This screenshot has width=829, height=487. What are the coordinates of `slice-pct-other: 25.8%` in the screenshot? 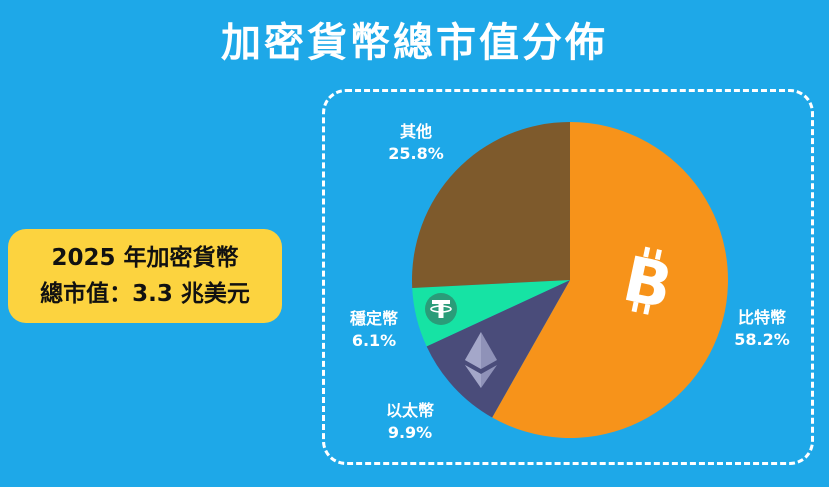 It's located at (416, 153).